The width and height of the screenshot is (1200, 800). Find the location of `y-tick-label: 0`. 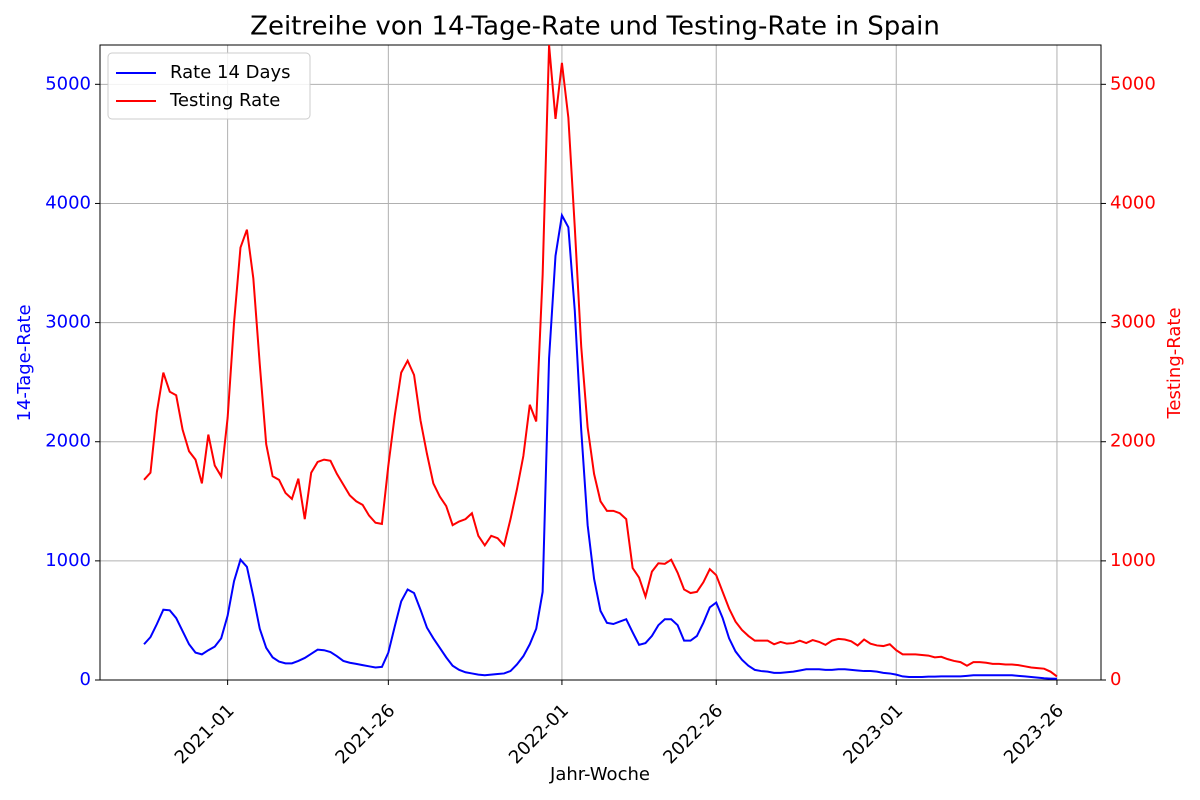

y-tick-label: 0 is located at coordinates (85, 679).